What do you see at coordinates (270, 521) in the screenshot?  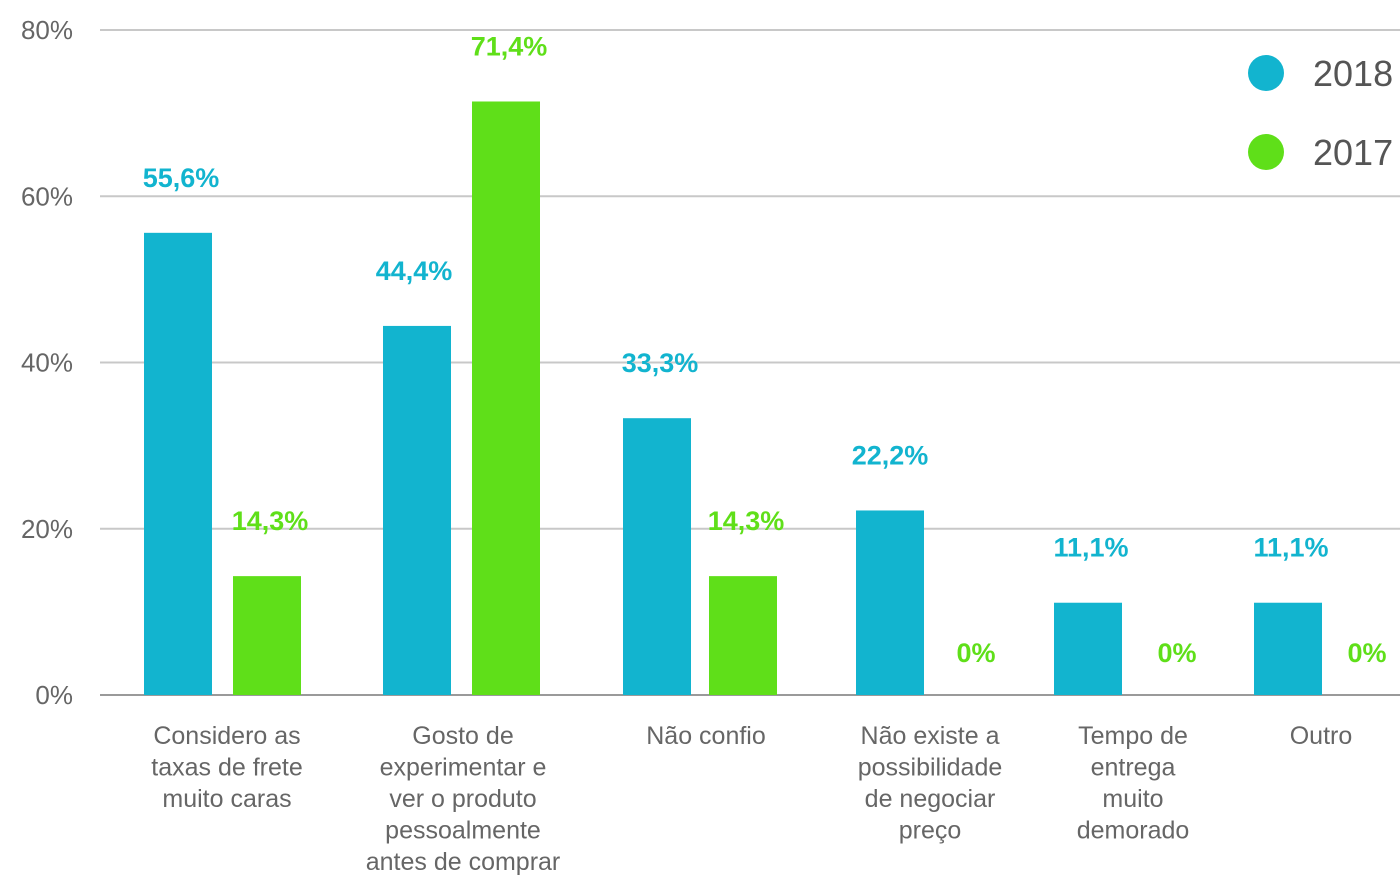 I see `data-label-2017-1: 14,3%` at bounding box center [270, 521].